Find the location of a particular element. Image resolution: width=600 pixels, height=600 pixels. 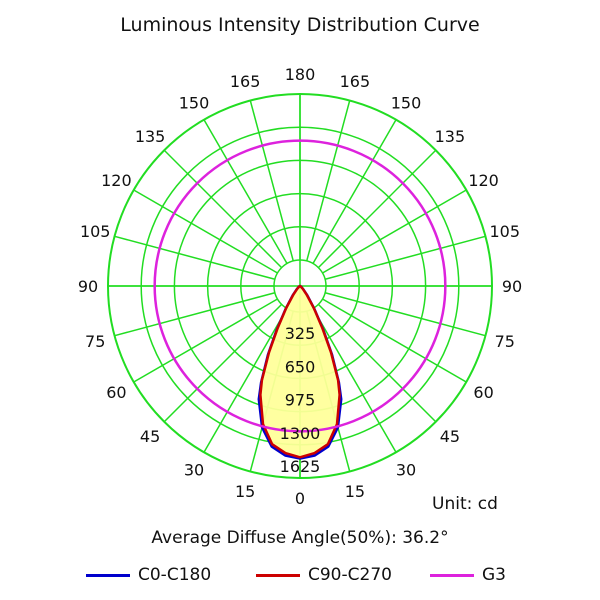

legend-label: C90-C270 is located at coordinates (350, 575).